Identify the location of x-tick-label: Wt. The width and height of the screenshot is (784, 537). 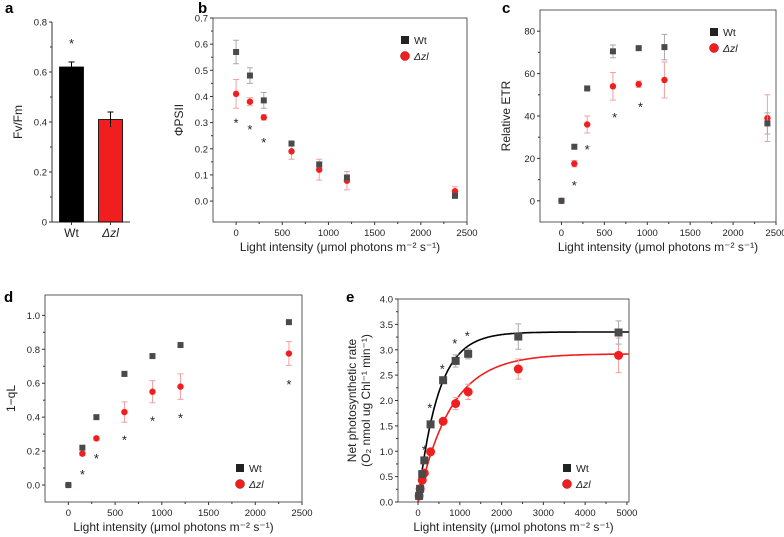
(71, 233).